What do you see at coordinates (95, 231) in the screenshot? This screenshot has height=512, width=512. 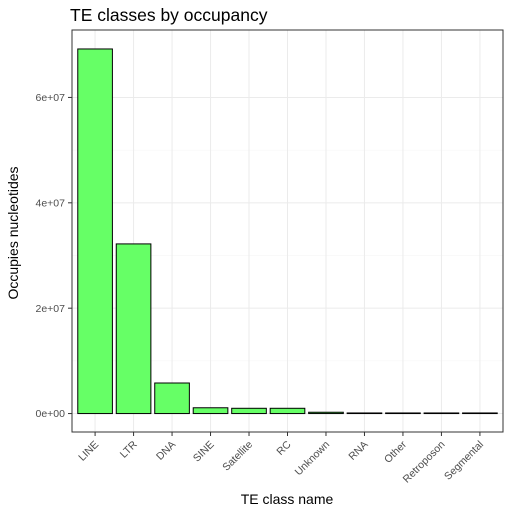 I see `bar-line` at bounding box center [95, 231].